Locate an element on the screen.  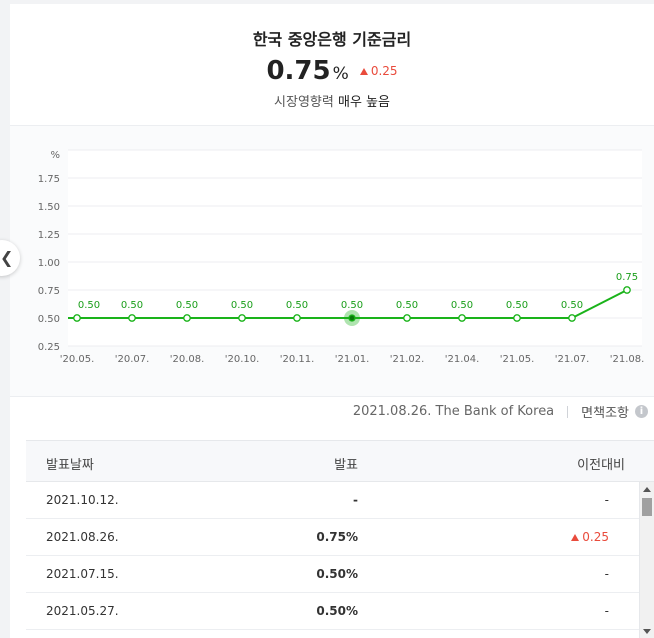
scroll-thumb is located at coordinates (647, 507).